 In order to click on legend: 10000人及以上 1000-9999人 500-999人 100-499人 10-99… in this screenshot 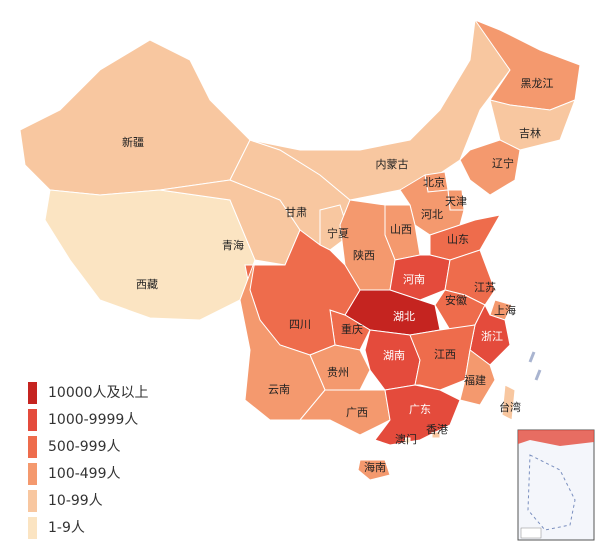, I will do `click(88, 460)`.